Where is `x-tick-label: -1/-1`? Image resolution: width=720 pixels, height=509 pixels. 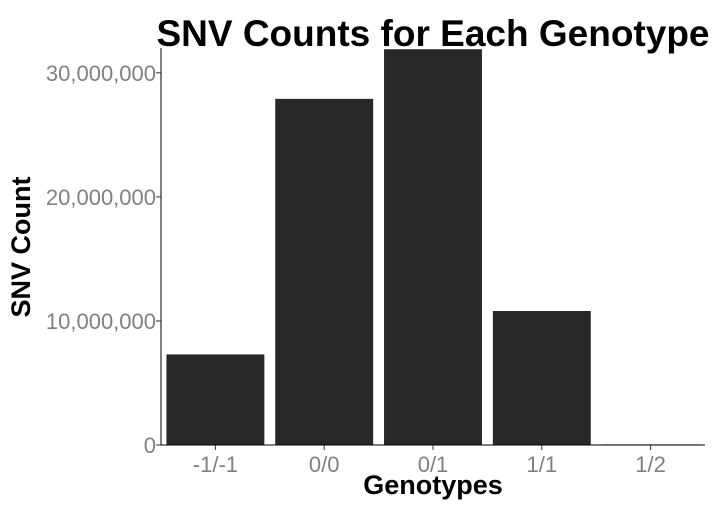 x-tick-label: -1/-1 is located at coordinates (215, 464).